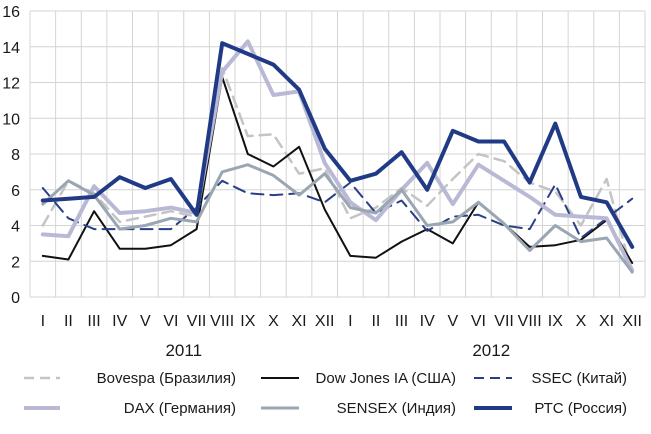 The width and height of the screenshot is (651, 434). Describe the element at coordinates (183, 350) in the screenshot. I see `year-label: 2011` at that location.